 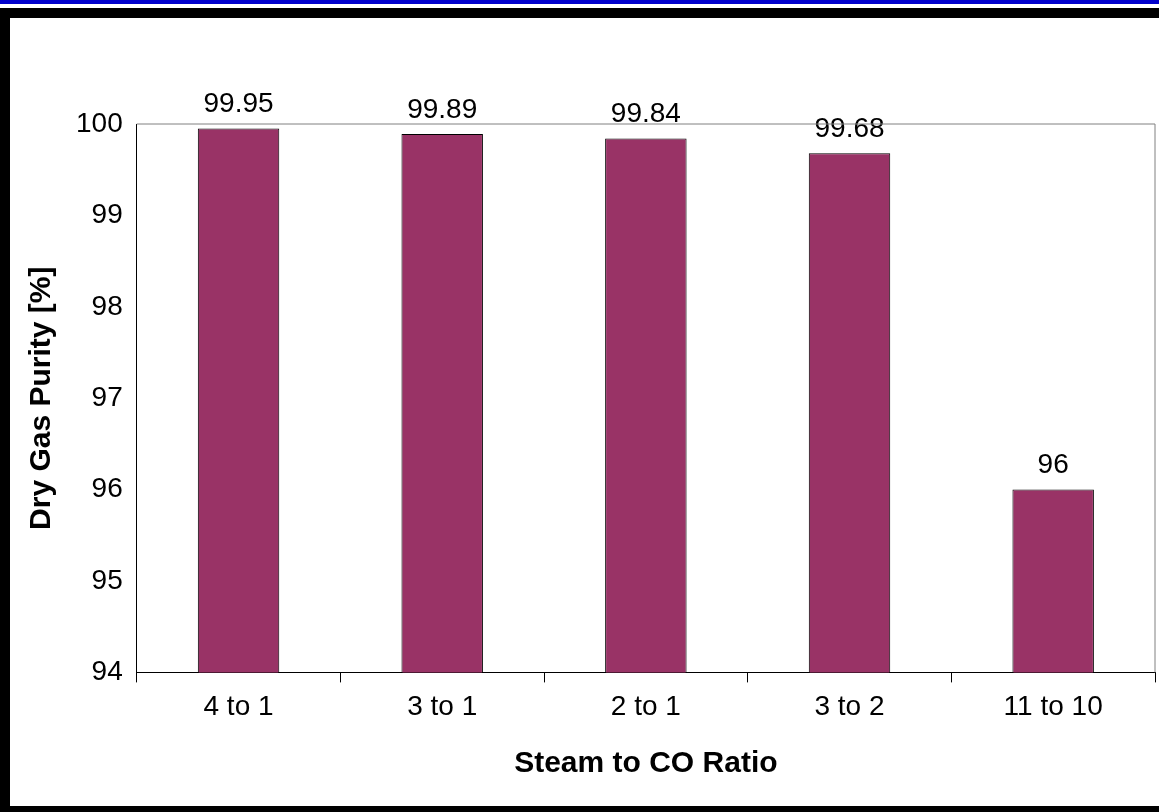 I want to click on y-tick-label: 94, so click(x=107, y=671).